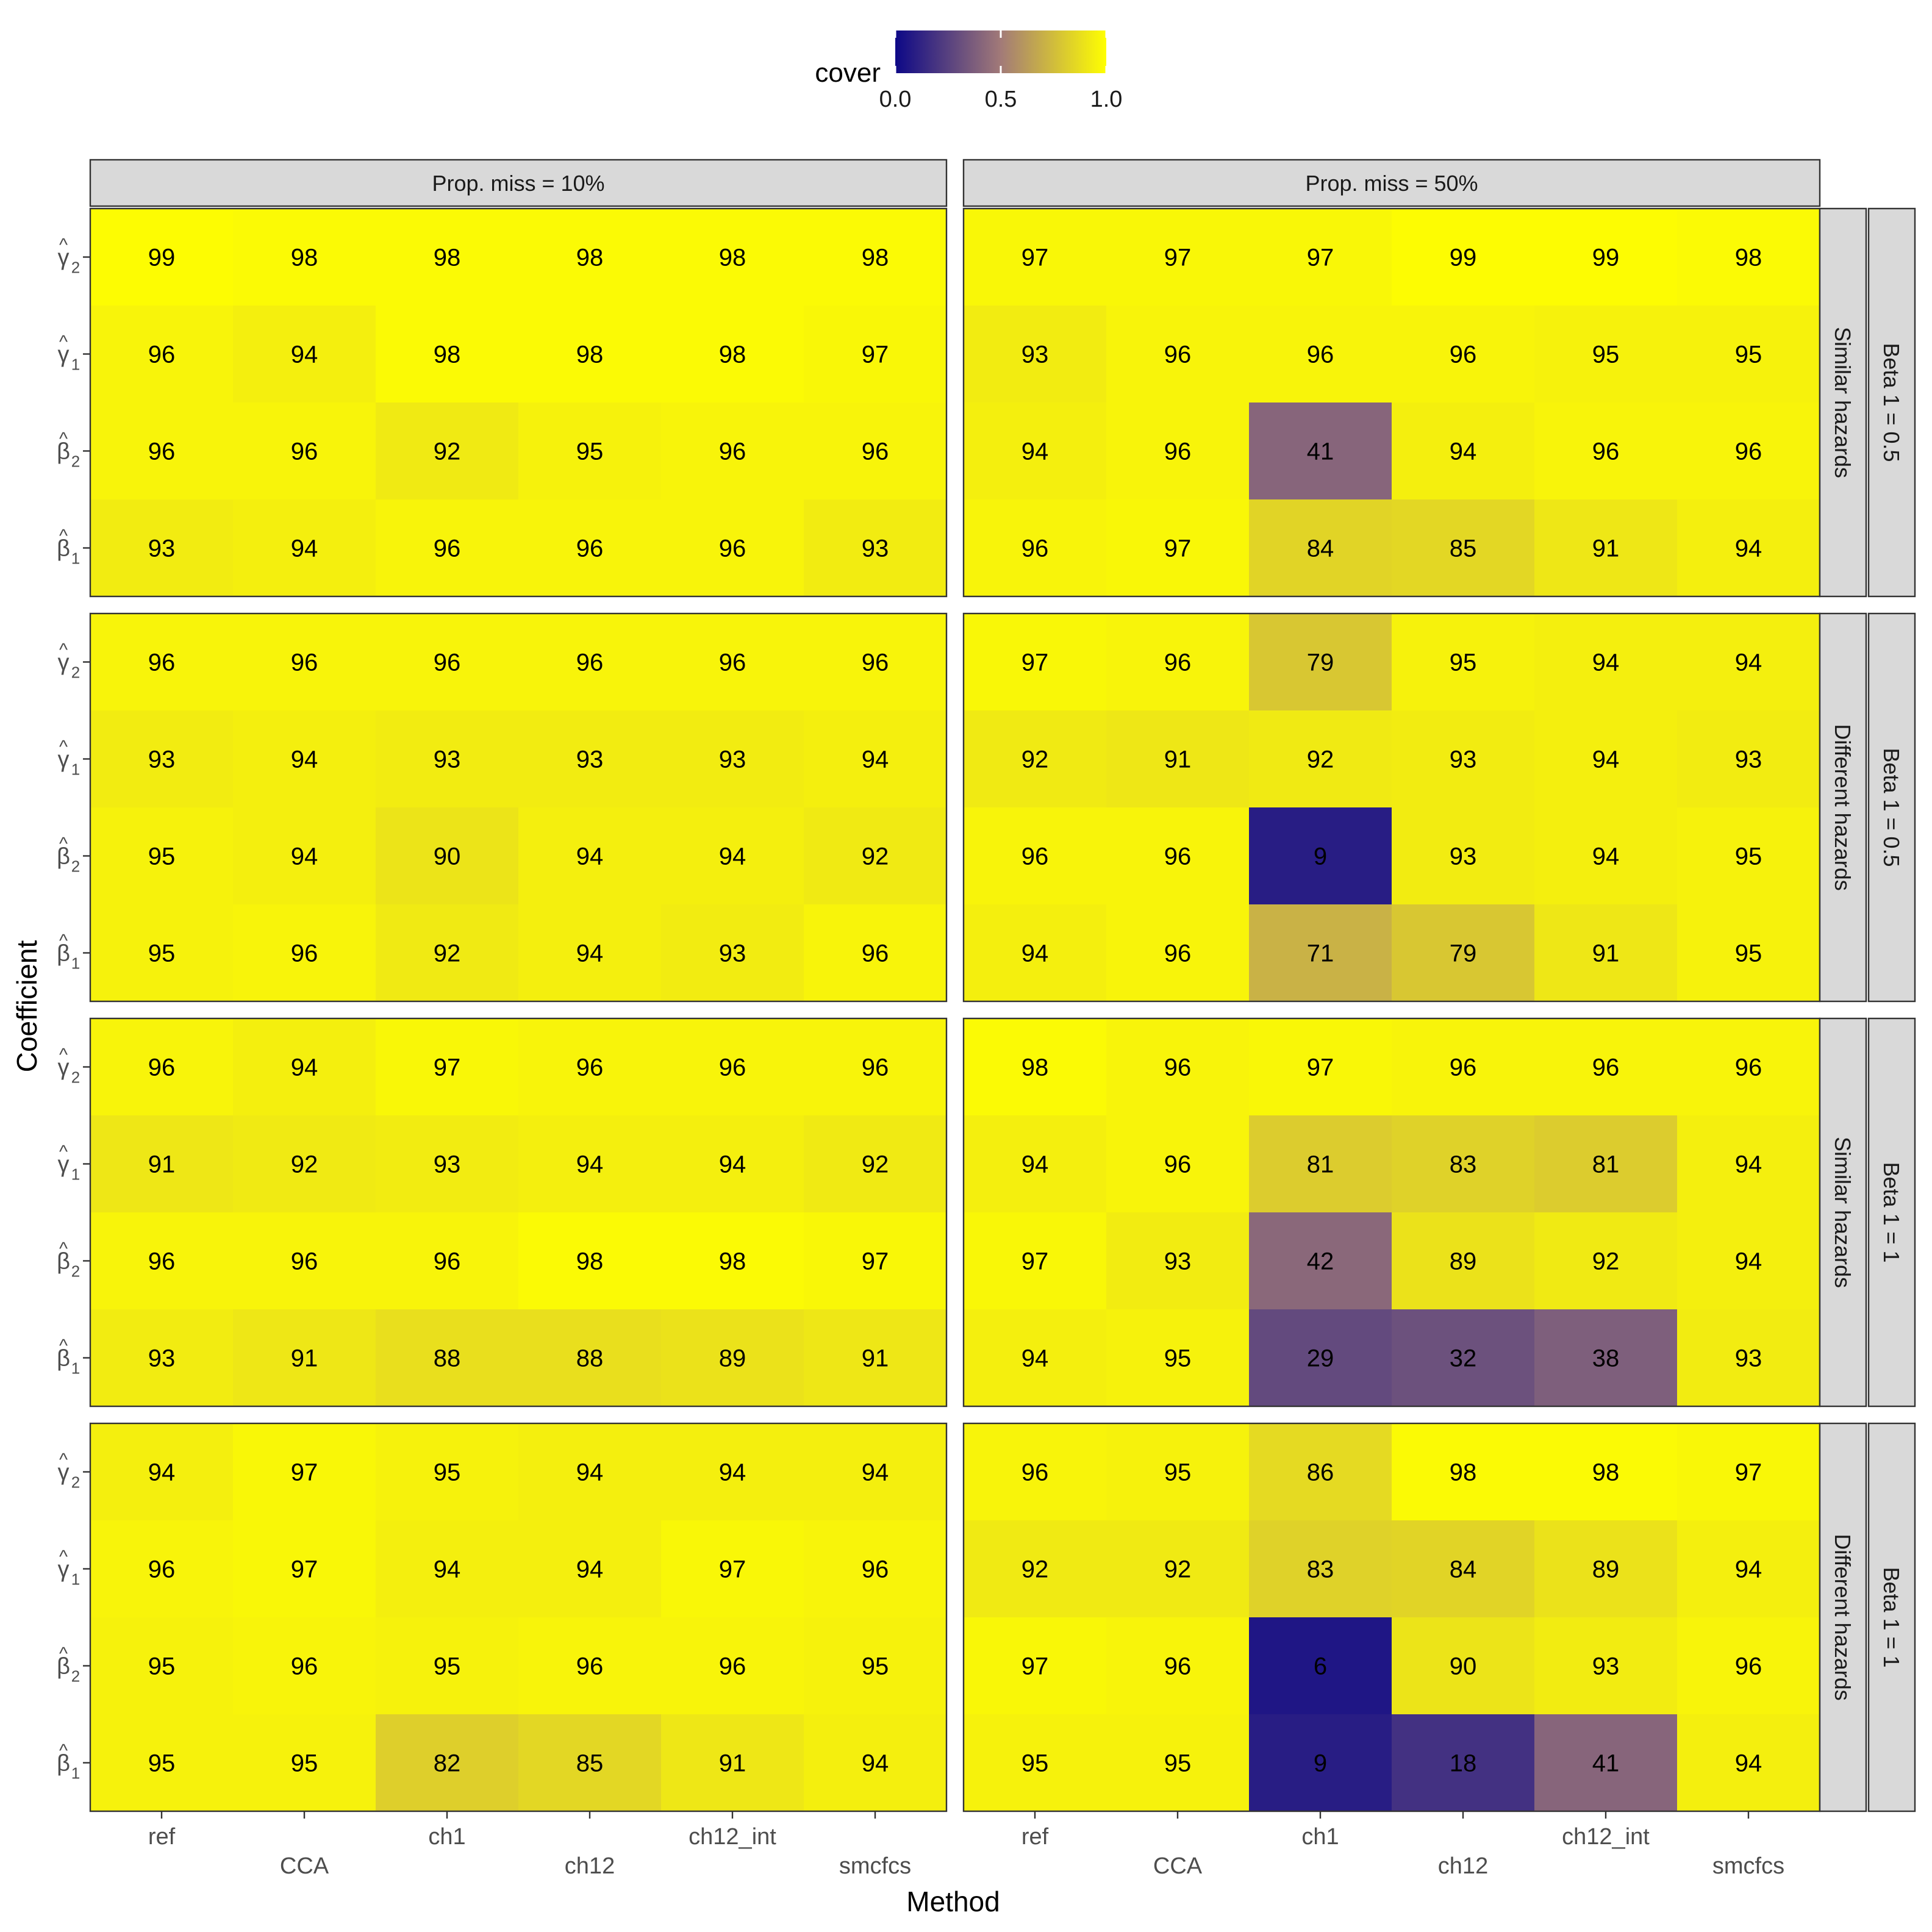  Describe the element at coordinates (1001, 99) in the screenshot. I see `legend-tick-label: 0.5` at that location.